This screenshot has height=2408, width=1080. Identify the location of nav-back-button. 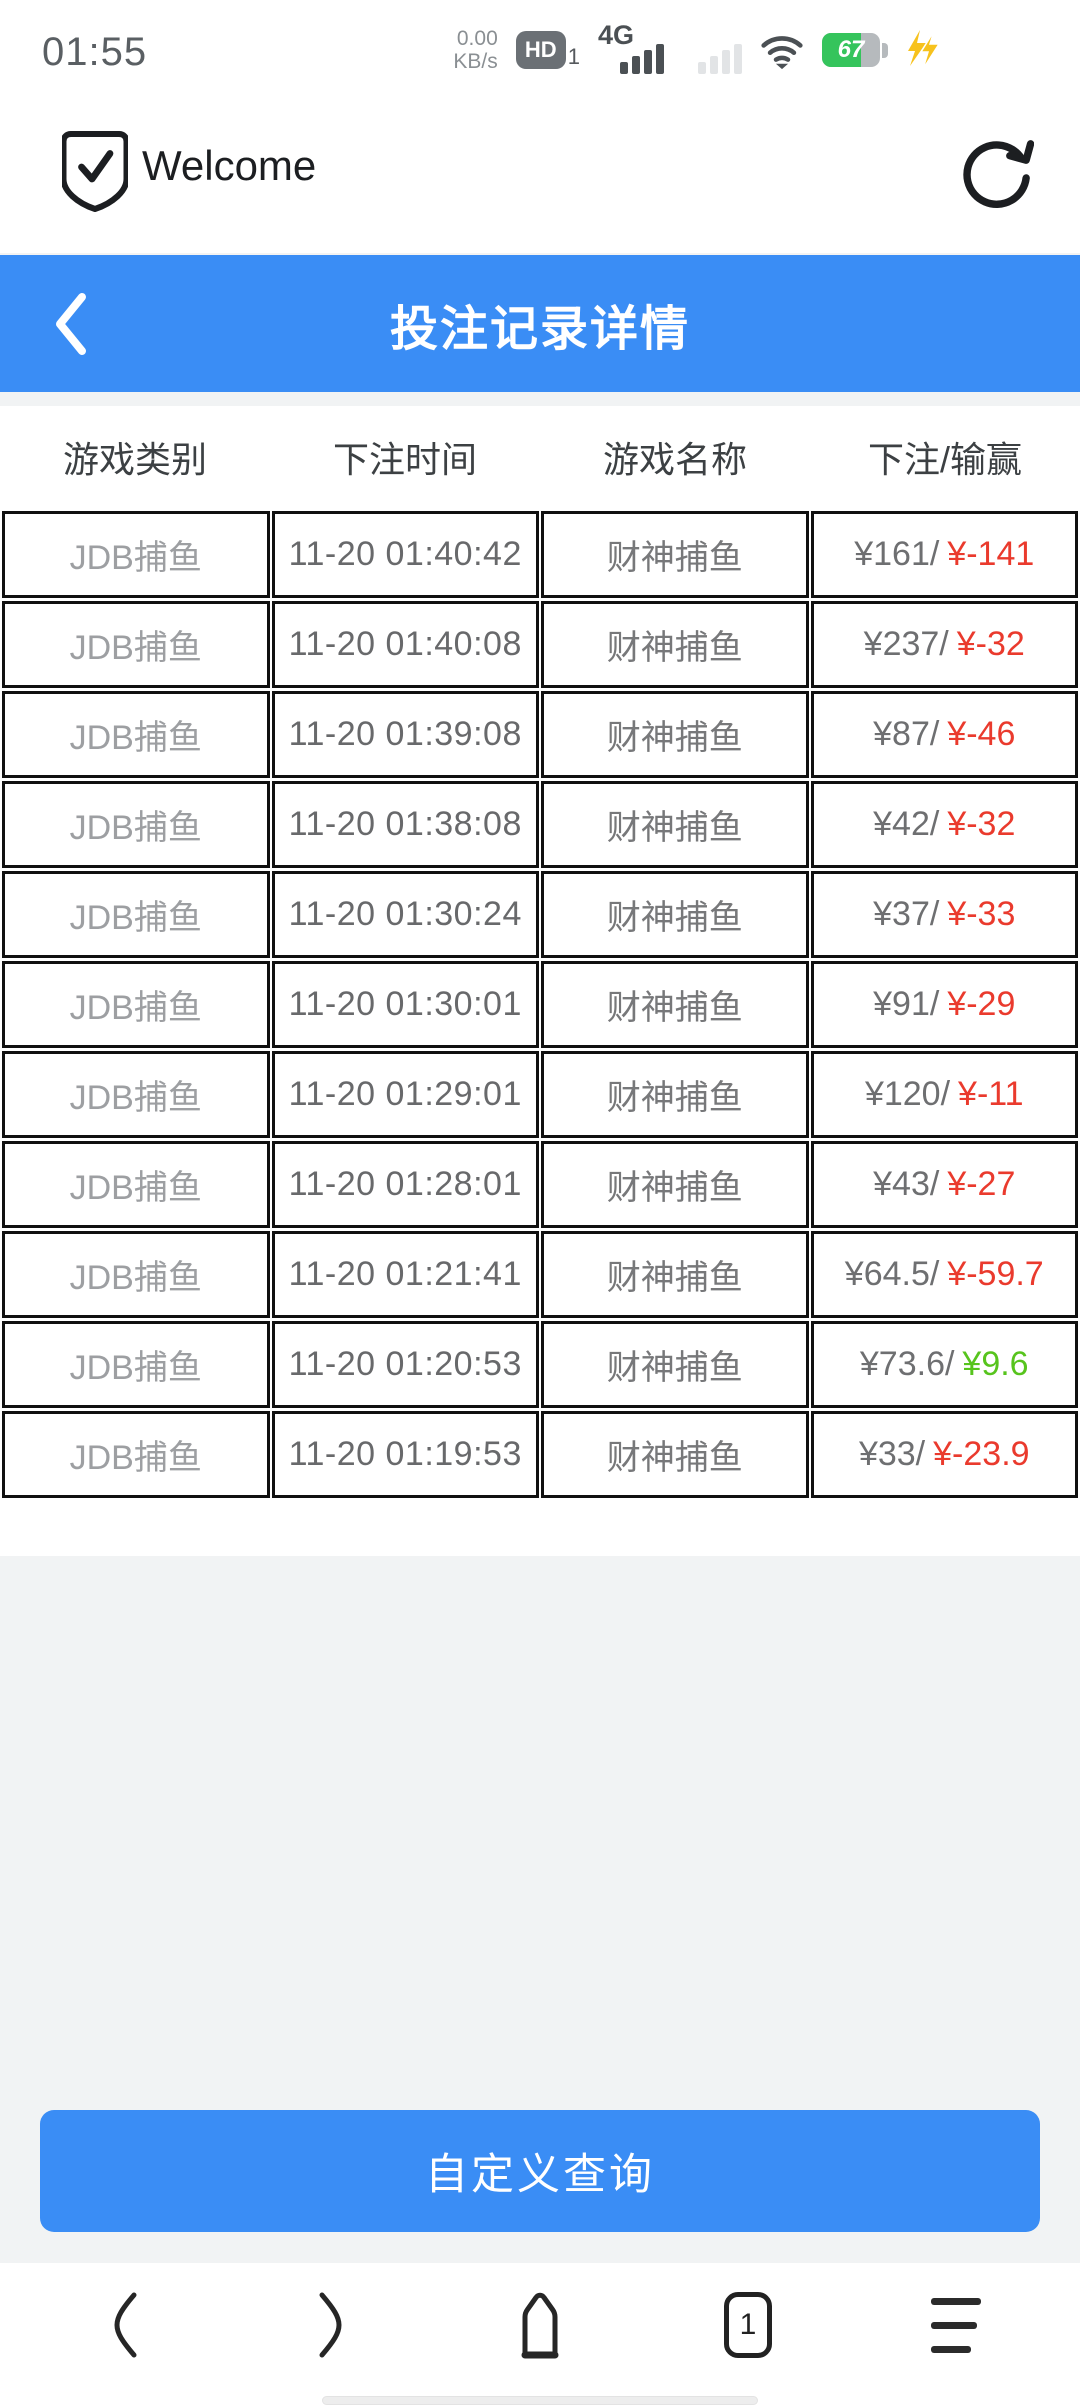
(124, 2325).